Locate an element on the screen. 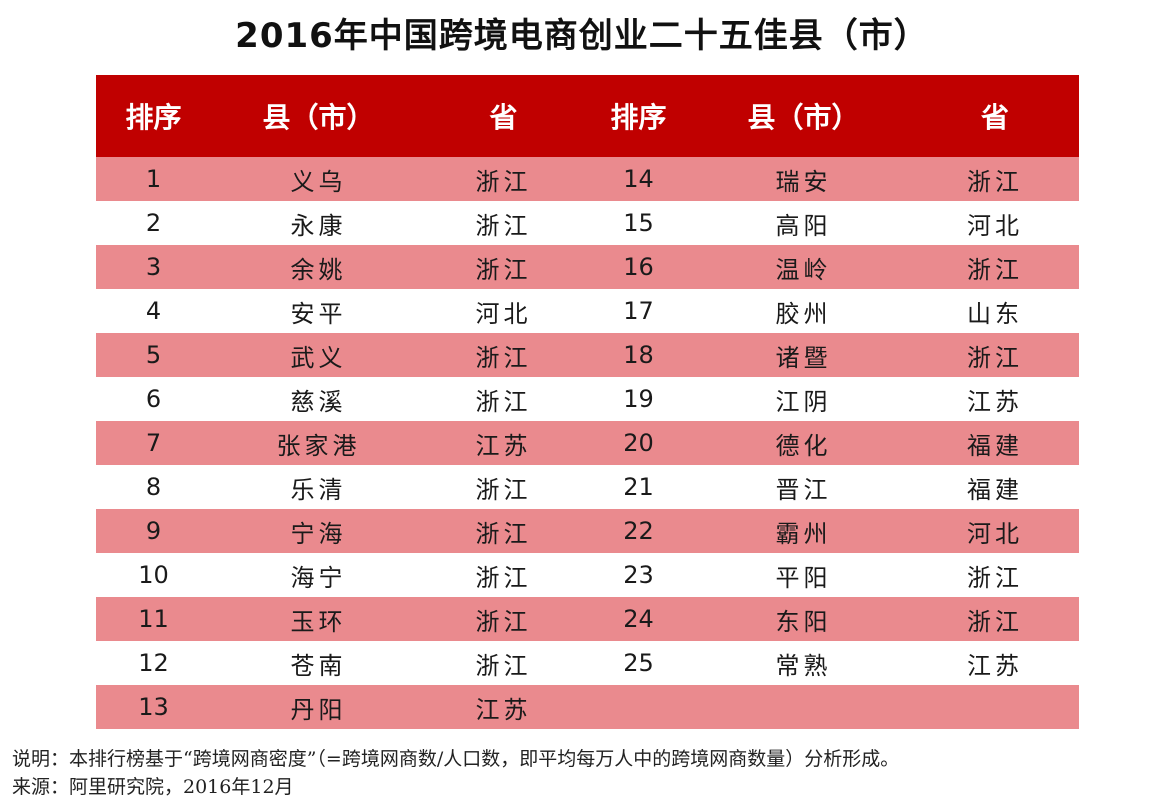 This screenshot has width=1164, height=800. county-cell: 余姚 is located at coordinates (318, 269).